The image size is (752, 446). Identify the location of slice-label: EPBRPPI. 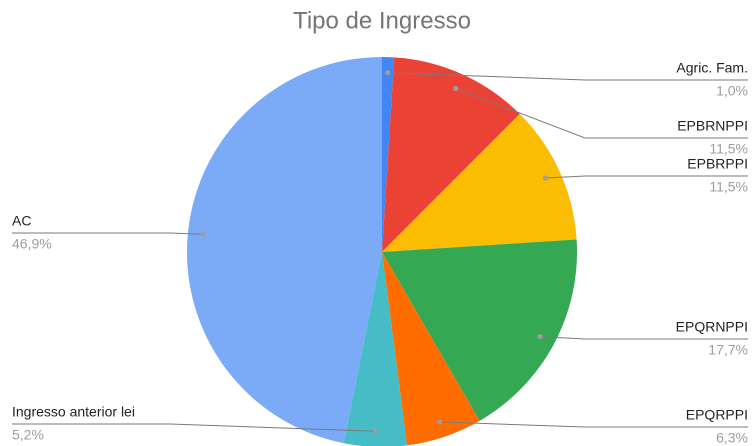
(717, 164).